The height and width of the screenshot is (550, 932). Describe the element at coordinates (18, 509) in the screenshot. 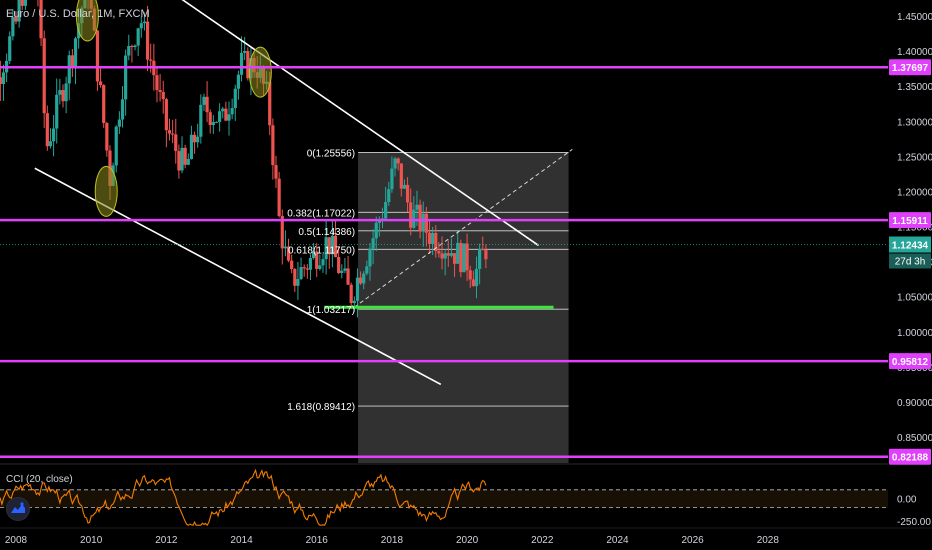

I see `tradingview-logo-icon` at that location.